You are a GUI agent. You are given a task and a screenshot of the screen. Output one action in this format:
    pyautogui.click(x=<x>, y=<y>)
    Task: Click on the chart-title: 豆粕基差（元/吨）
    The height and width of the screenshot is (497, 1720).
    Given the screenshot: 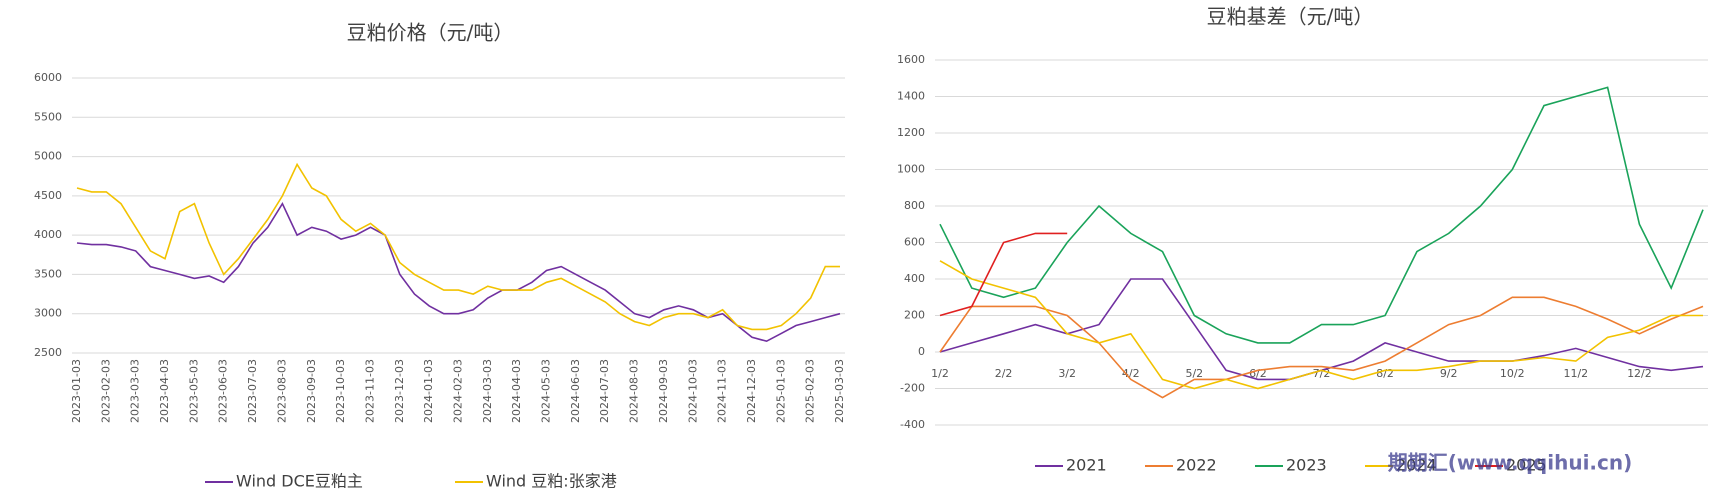 What is the action you would take?
    pyautogui.click(x=1290, y=17)
    